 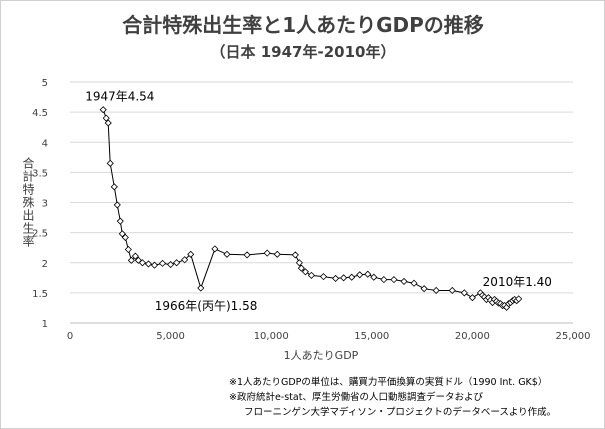 What do you see at coordinates (40, 234) in the screenshot?
I see `y-tick-label: 2.5` at bounding box center [40, 234].